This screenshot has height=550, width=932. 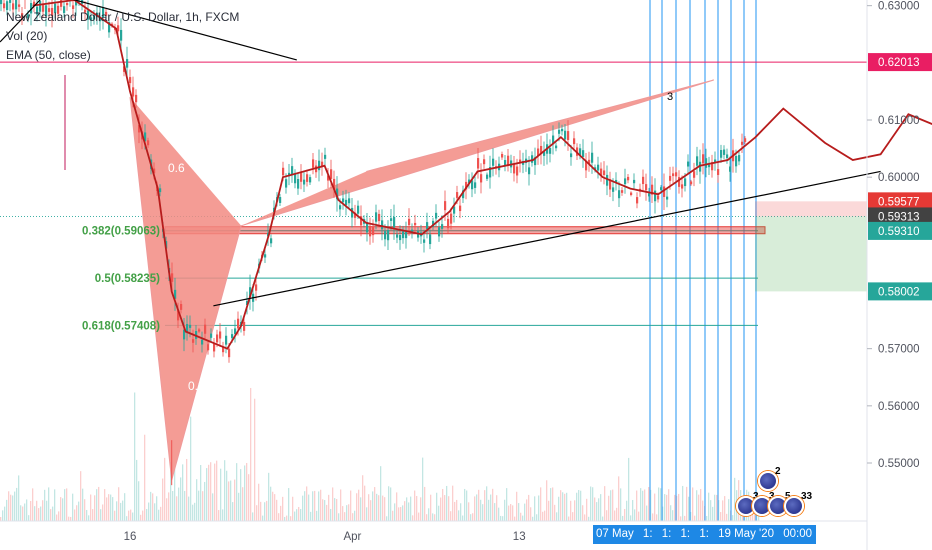 What do you see at coordinates (768, 481) in the screenshot?
I see `event-flag-top` at bounding box center [768, 481].